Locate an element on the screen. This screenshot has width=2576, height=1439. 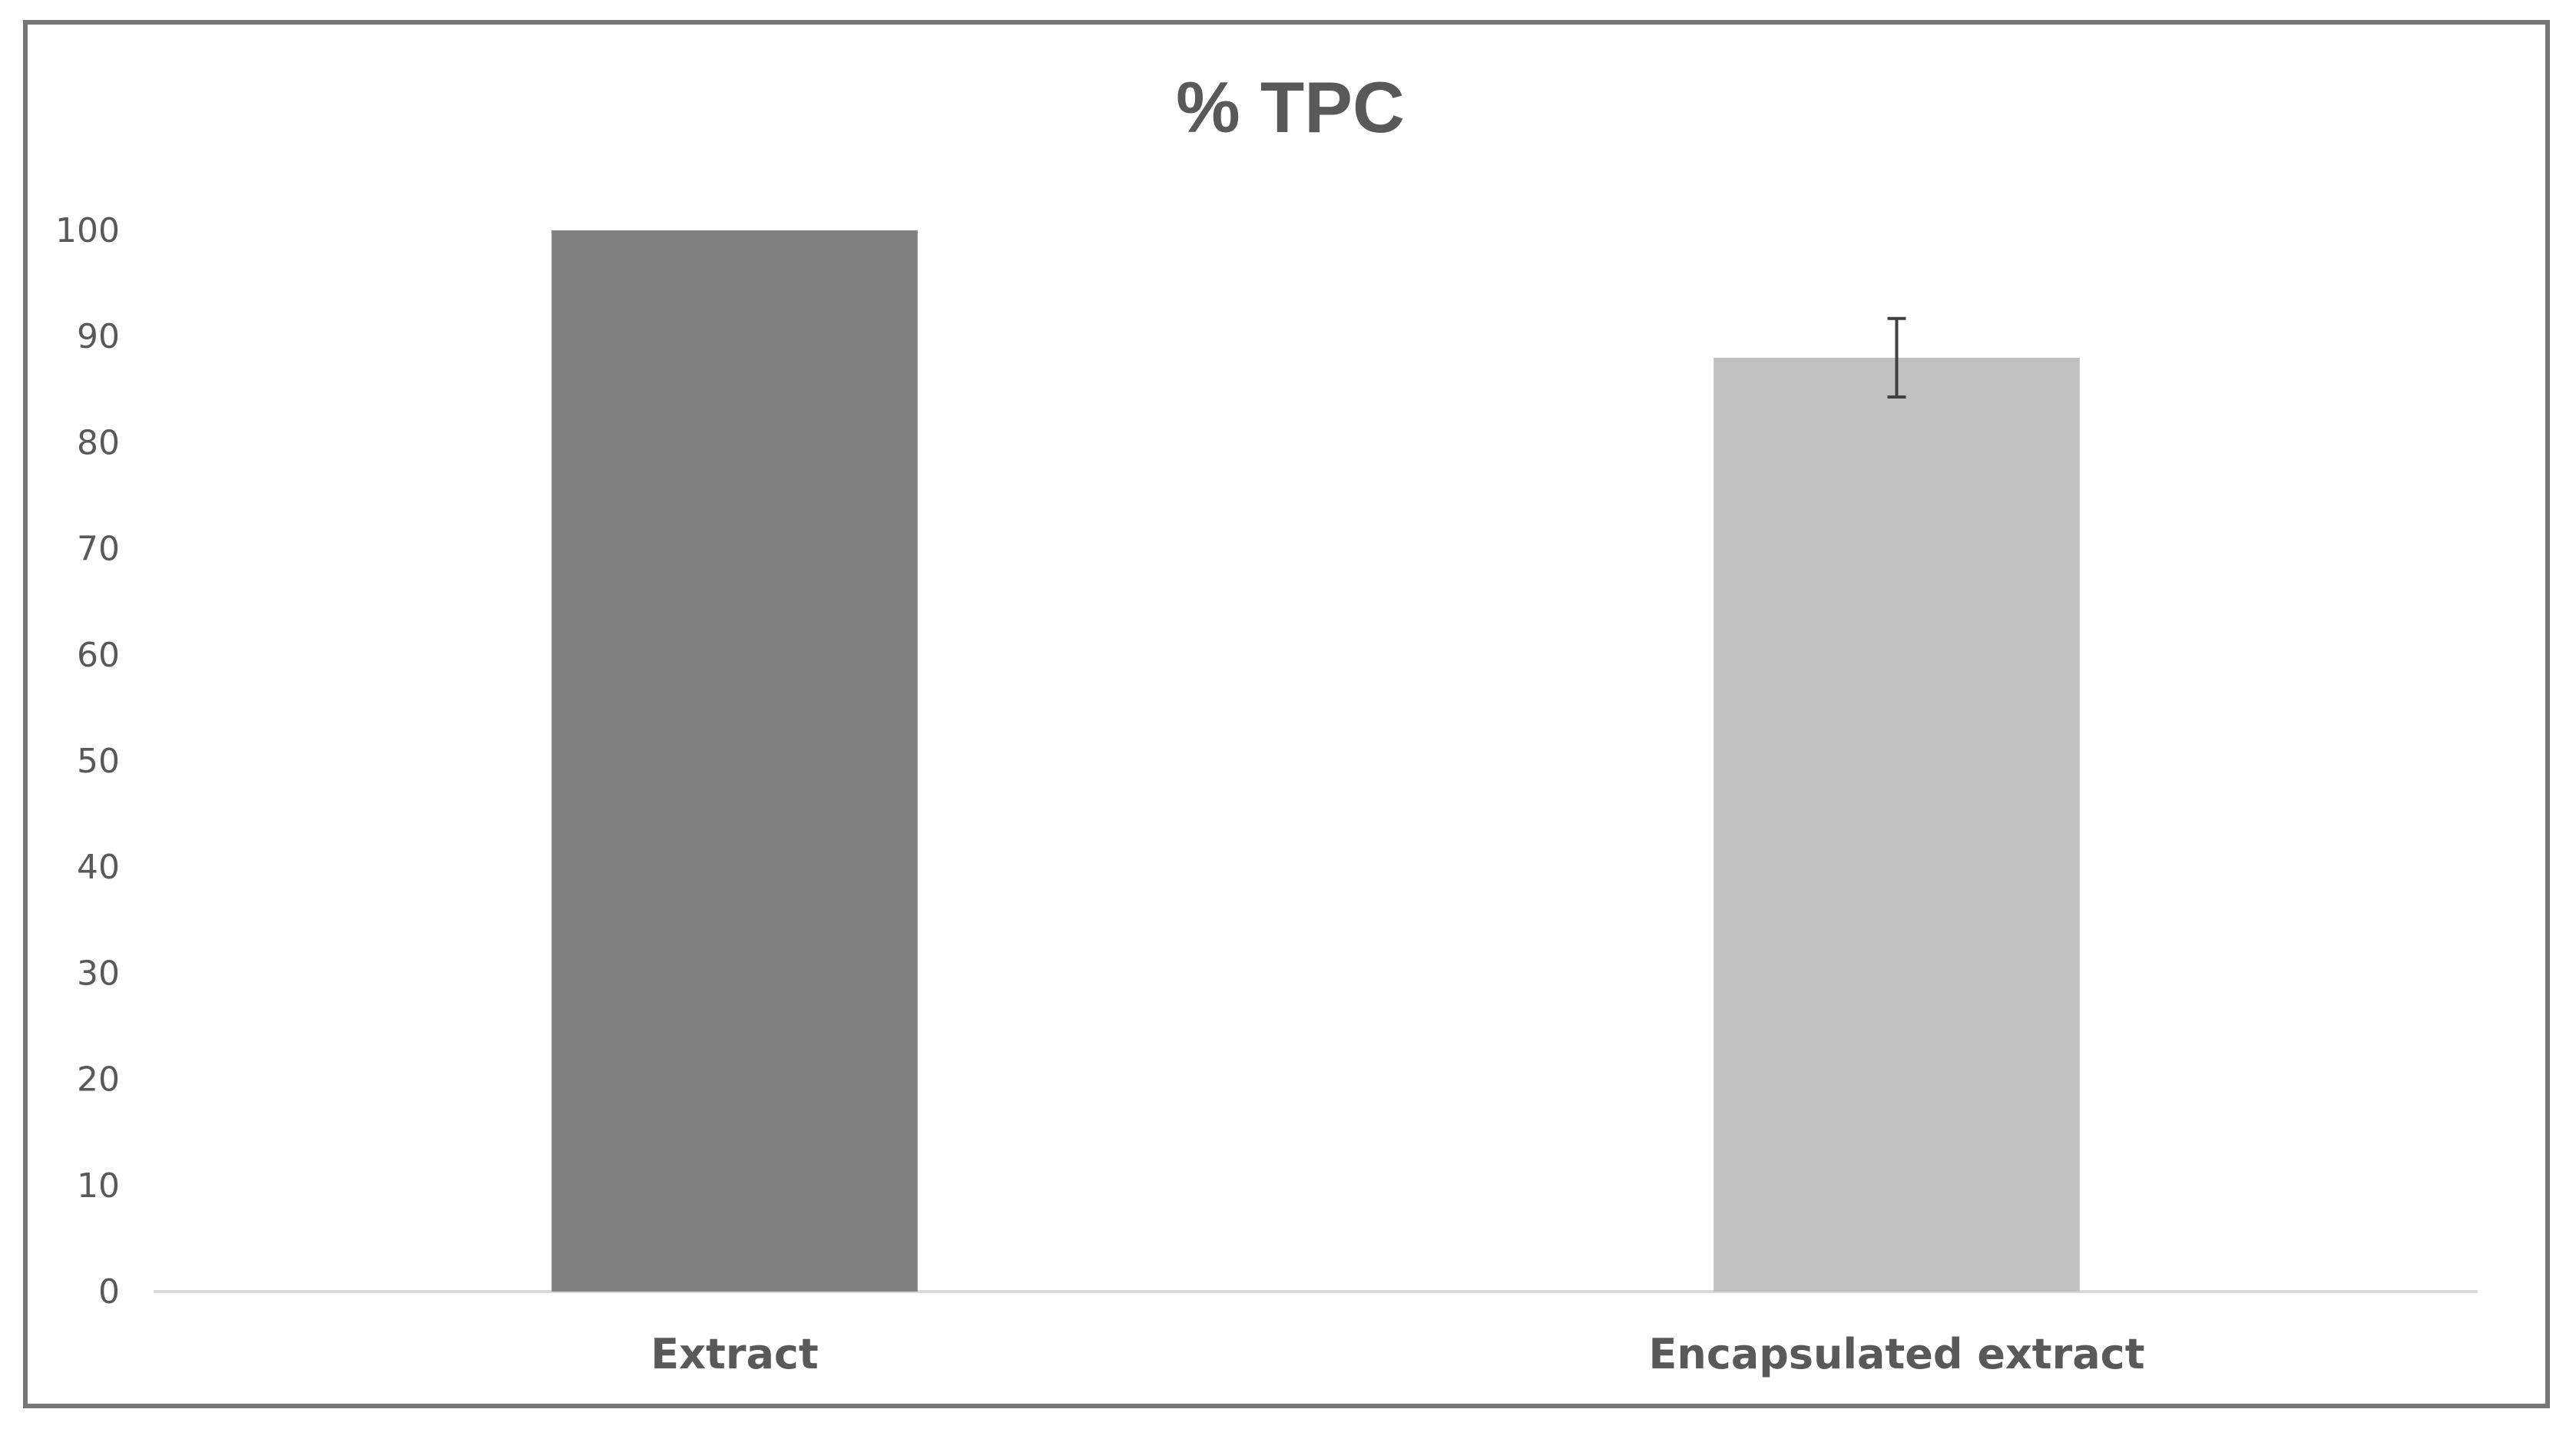
x-category-label: Encapsulated extract is located at coordinates (1896, 1354).